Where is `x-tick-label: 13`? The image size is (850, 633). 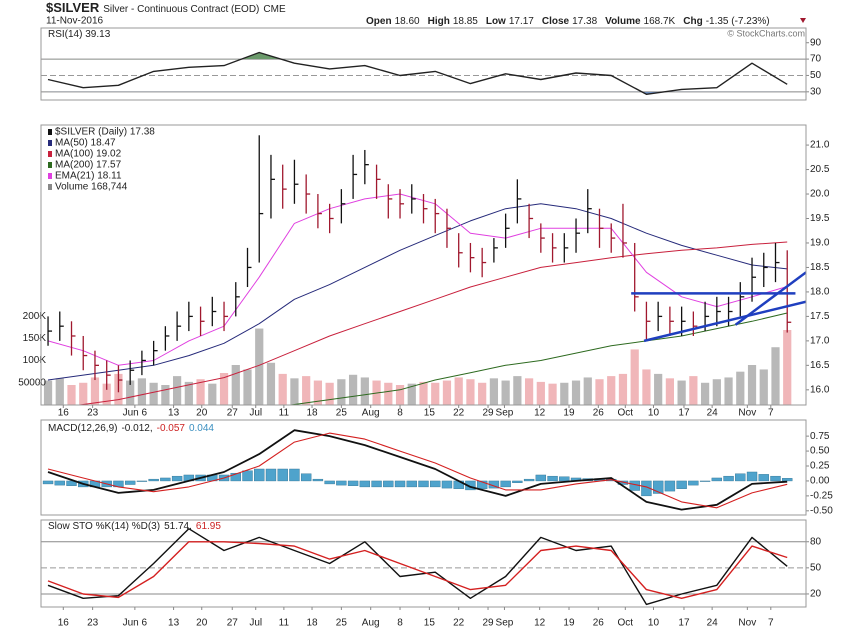 x-tick-label: 13 is located at coordinates (174, 623).